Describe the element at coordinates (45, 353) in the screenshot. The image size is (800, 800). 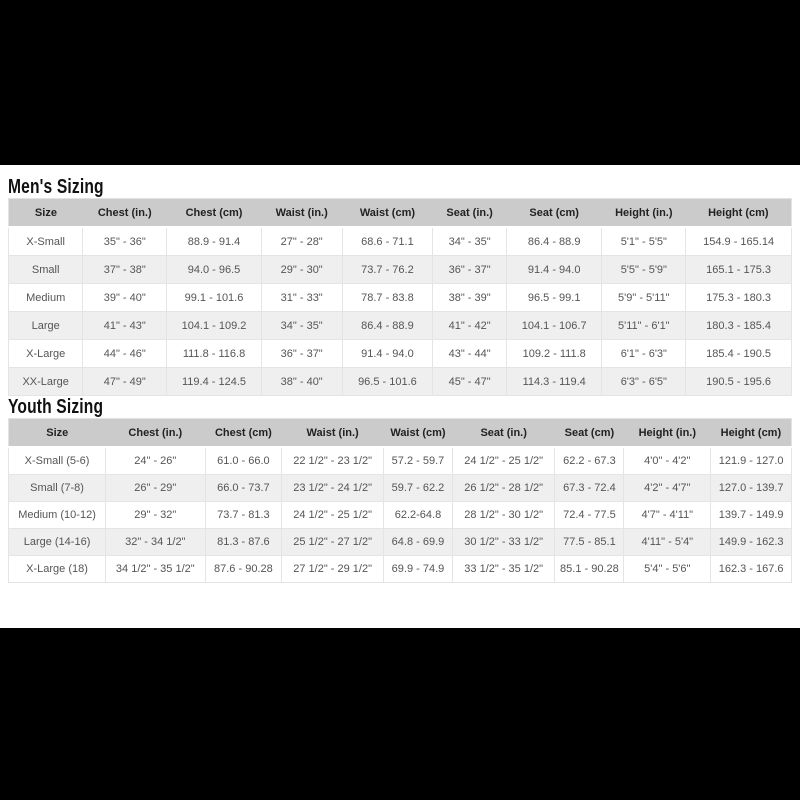
I see `table-cell: X-Large` at that location.